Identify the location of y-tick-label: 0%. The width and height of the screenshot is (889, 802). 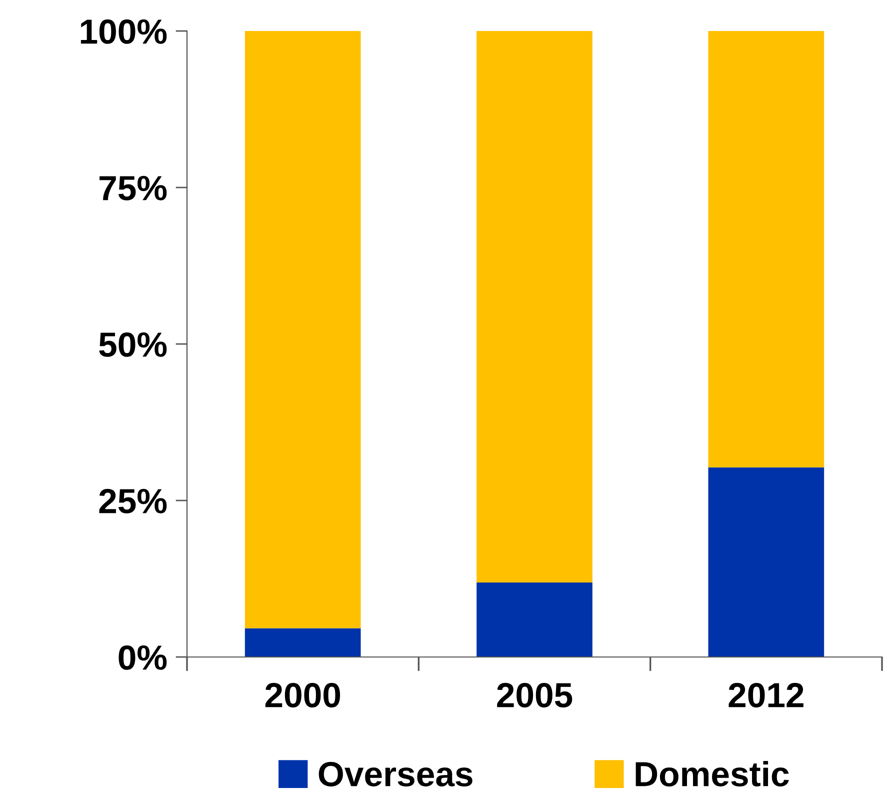
(142, 657).